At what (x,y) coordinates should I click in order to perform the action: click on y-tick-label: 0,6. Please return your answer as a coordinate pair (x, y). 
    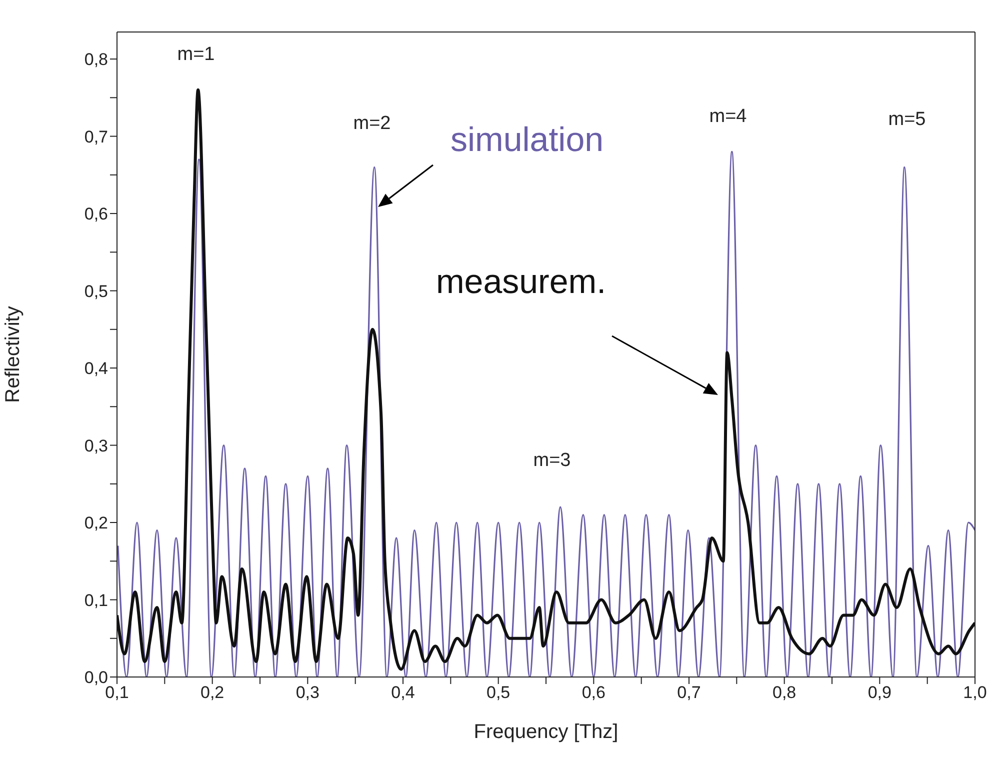
    Looking at the image, I should click on (96, 214).